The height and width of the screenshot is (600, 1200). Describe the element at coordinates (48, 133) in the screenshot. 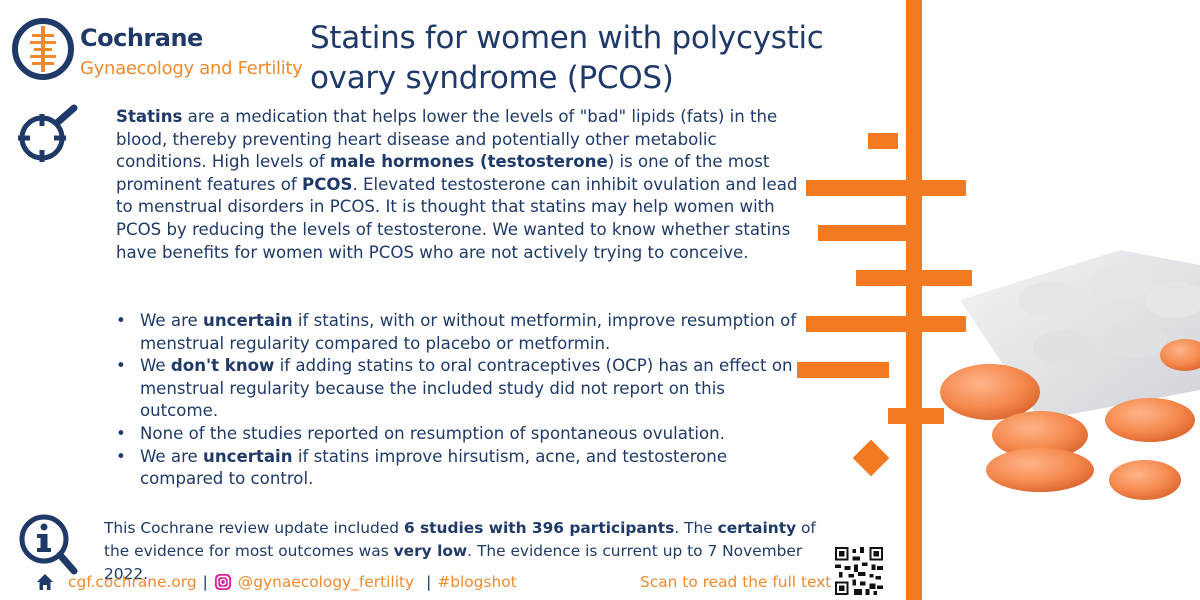

I see `magnifier-crosshair-icon` at that location.